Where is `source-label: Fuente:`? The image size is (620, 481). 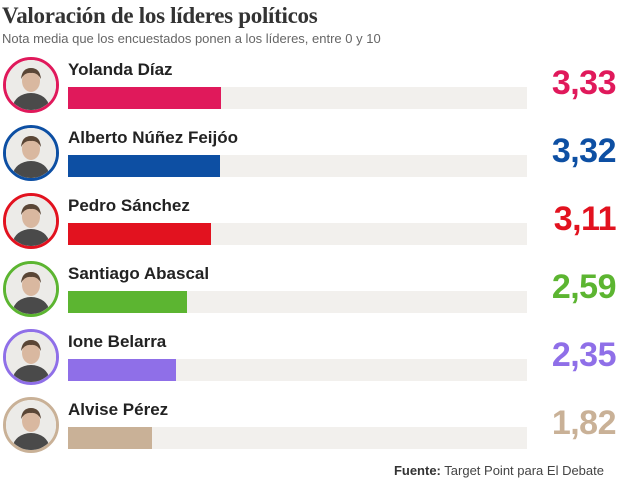 source-label: Fuente: is located at coordinates (417, 470).